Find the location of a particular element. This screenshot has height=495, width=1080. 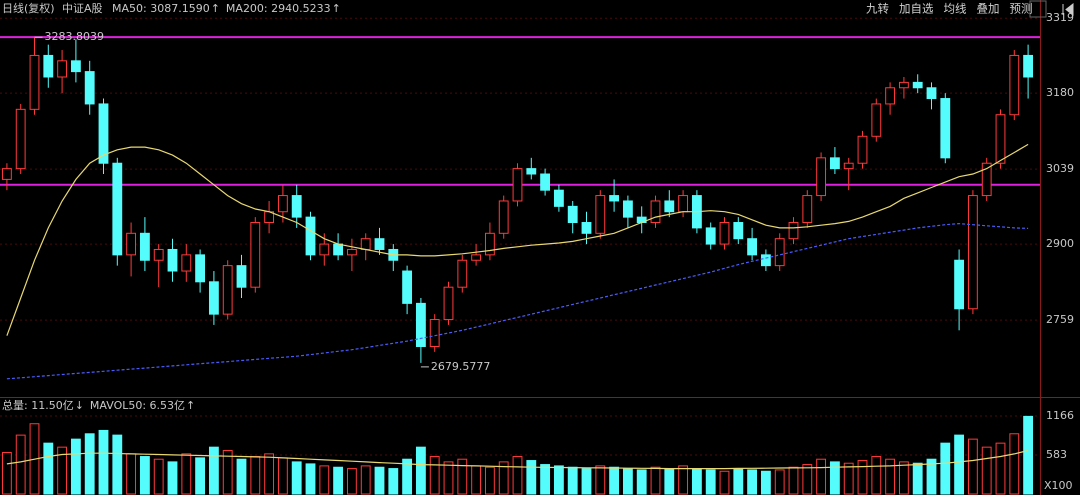

ma-label: MA50: 3087.1590 is located at coordinates (161, 8).